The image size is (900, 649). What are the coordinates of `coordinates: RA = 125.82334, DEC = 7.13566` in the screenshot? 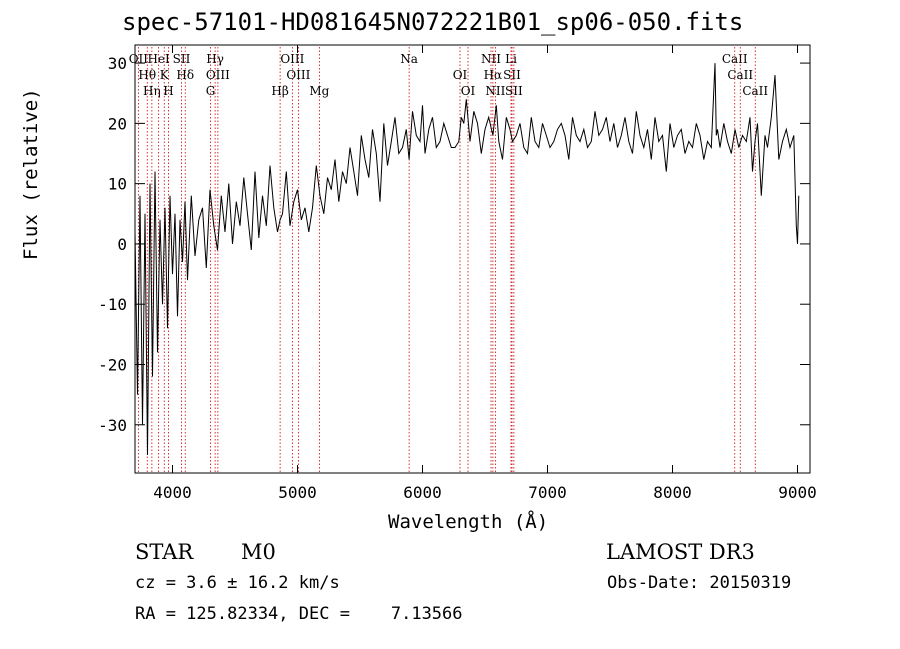 It's located at (299, 614).